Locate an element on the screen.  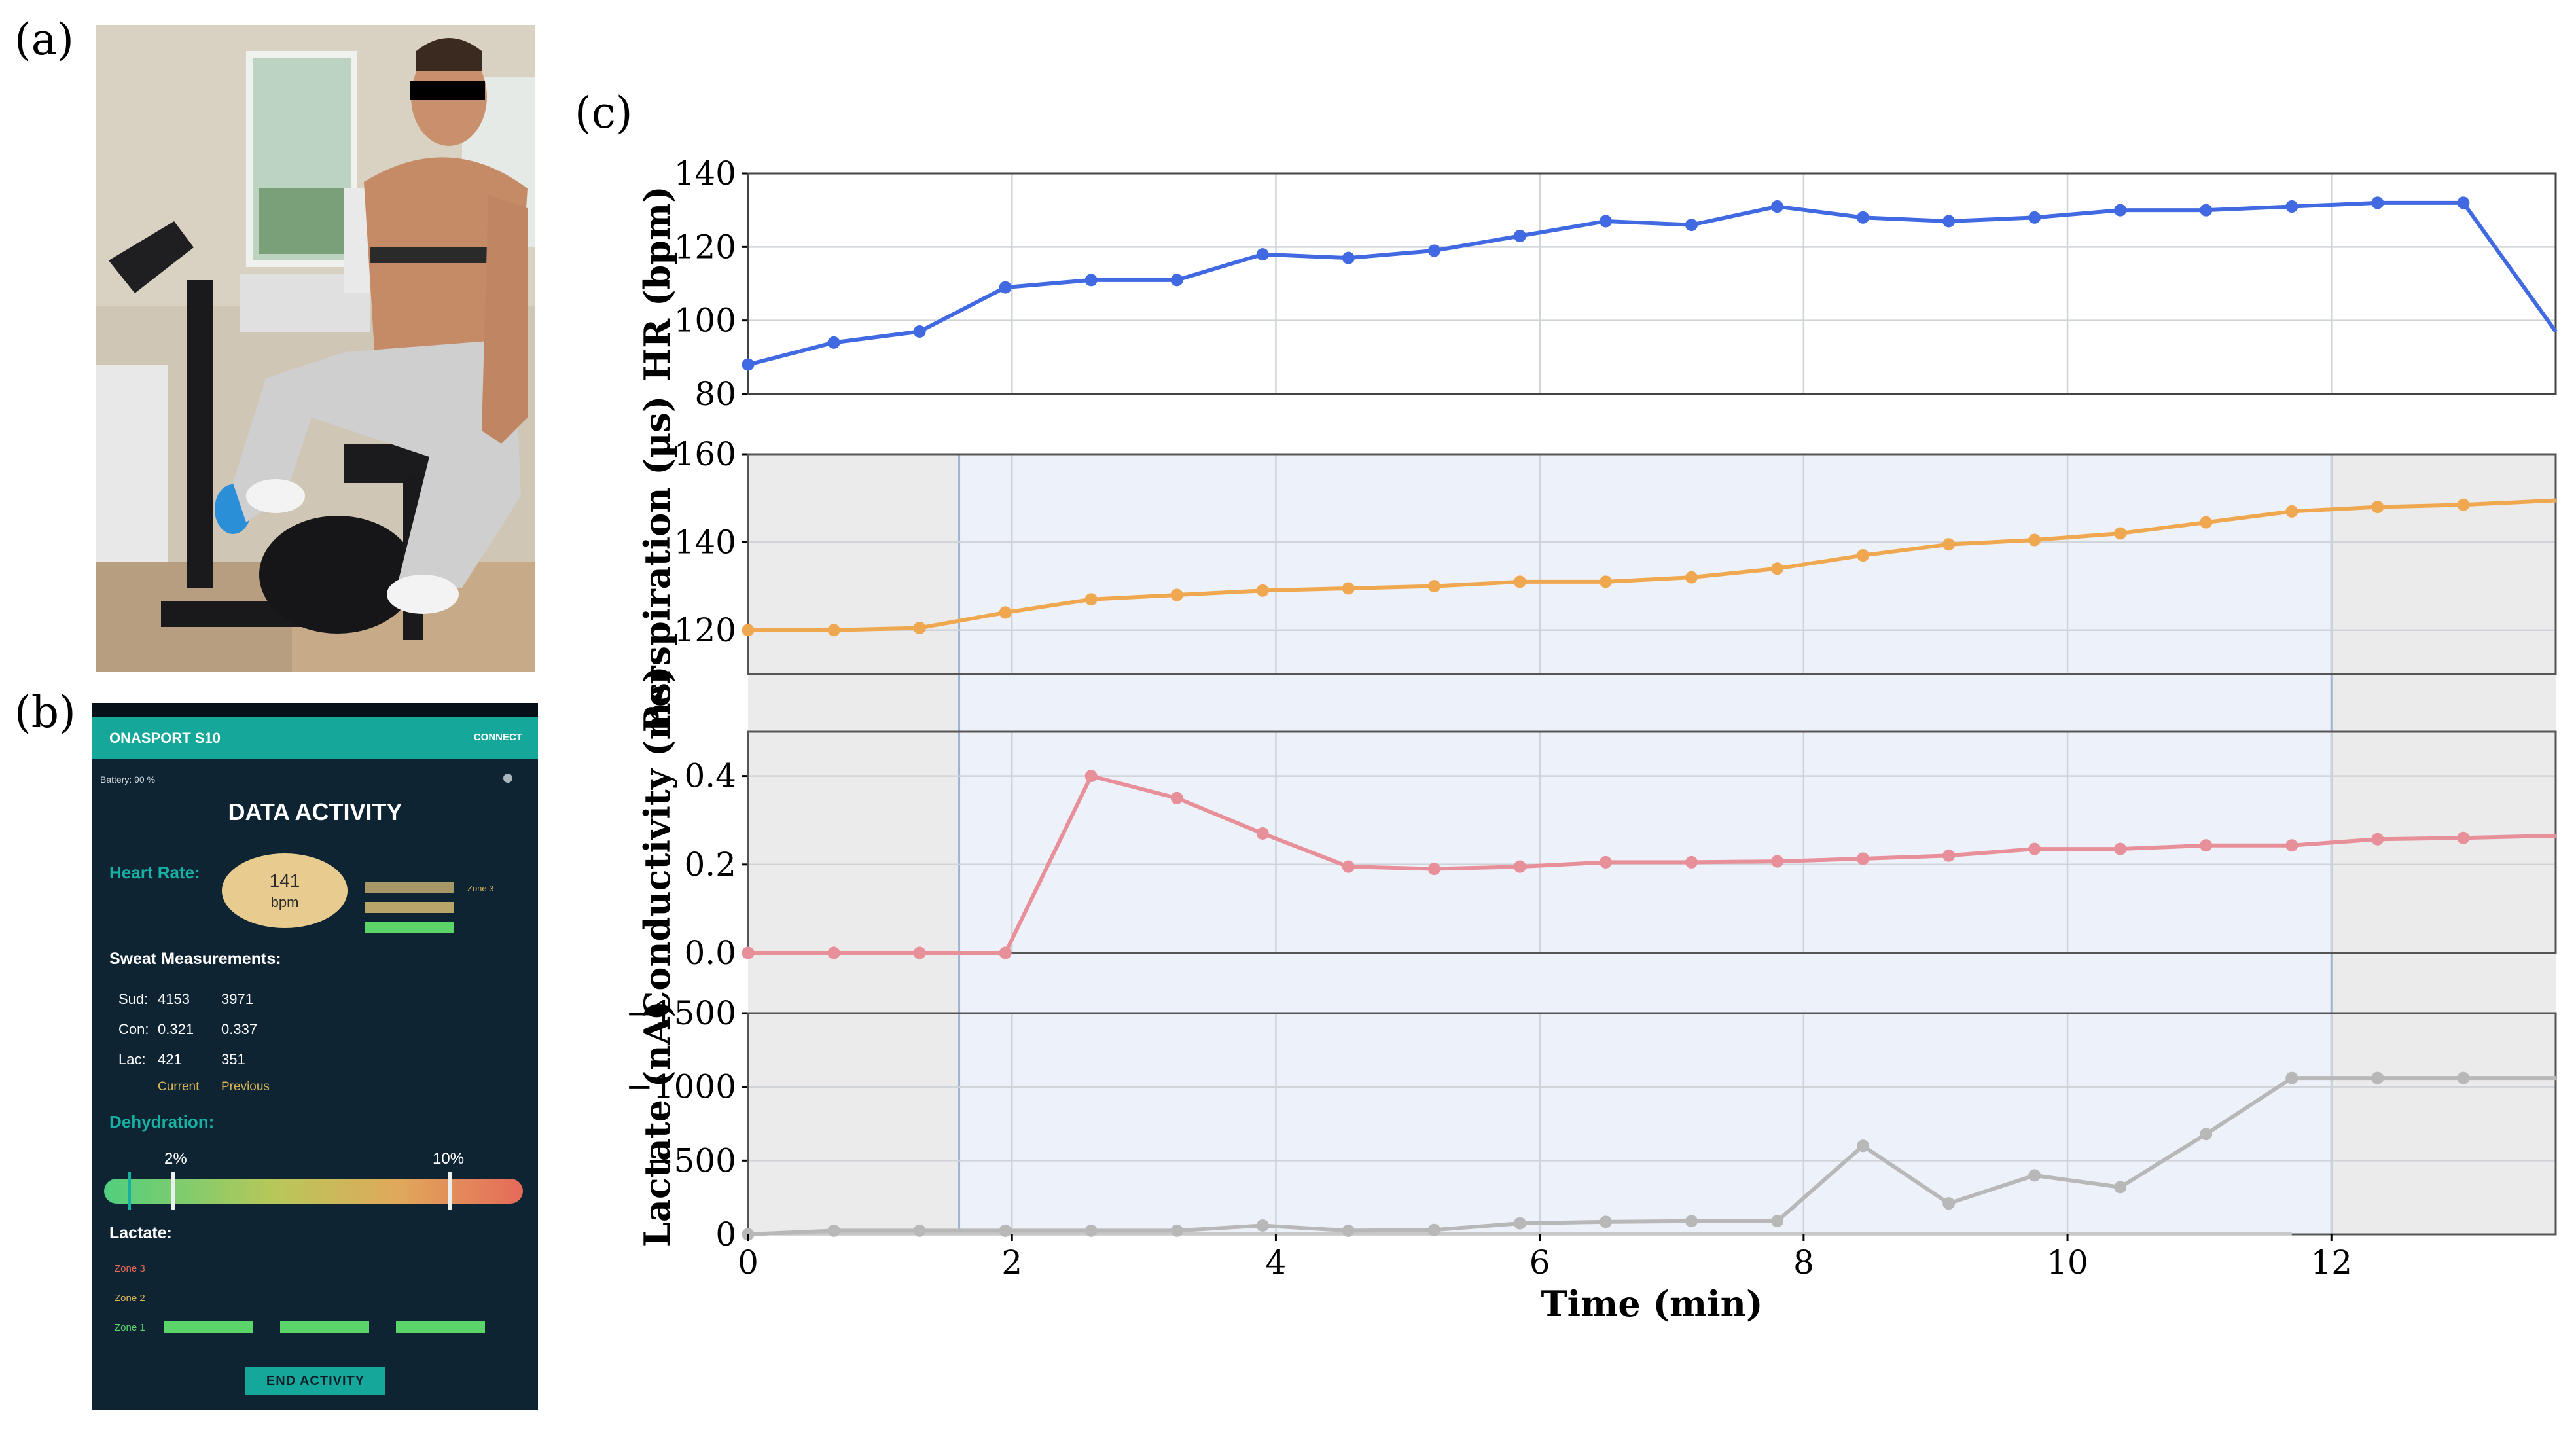
measurement-current: 0.321 is located at coordinates (176, 1029).